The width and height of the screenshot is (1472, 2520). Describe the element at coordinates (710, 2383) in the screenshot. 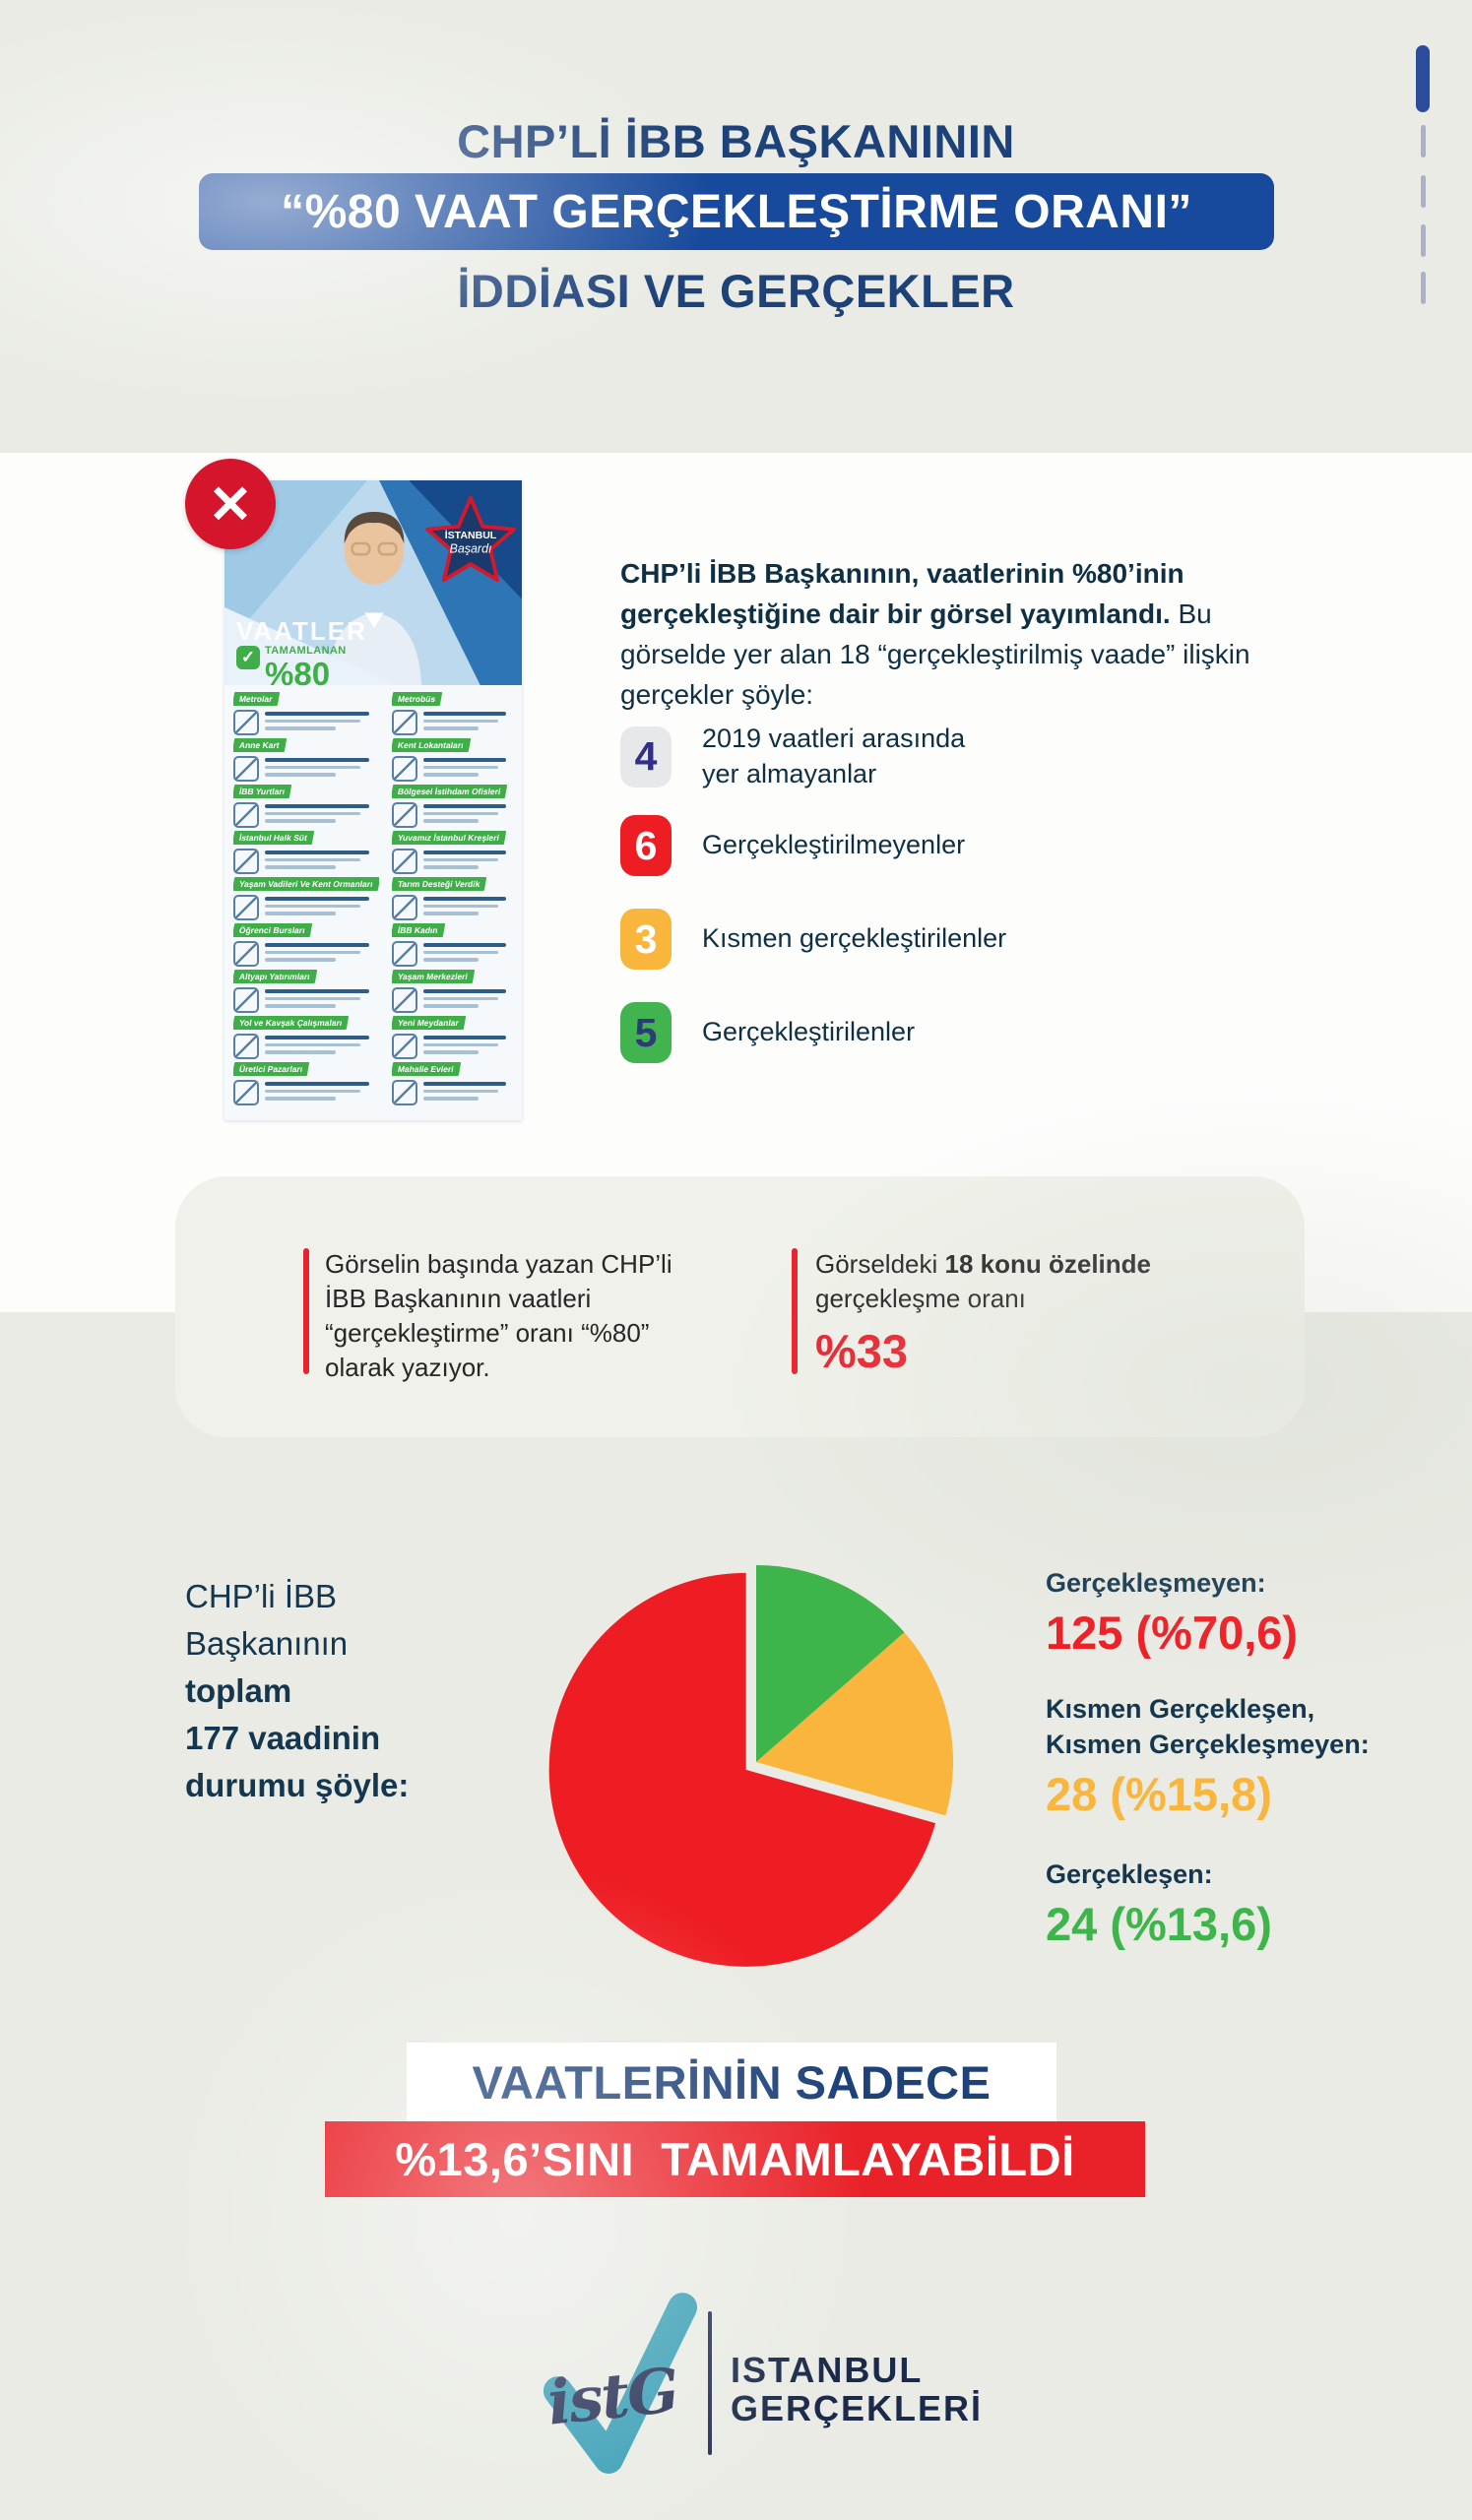

I see `logo-divider-line` at that location.